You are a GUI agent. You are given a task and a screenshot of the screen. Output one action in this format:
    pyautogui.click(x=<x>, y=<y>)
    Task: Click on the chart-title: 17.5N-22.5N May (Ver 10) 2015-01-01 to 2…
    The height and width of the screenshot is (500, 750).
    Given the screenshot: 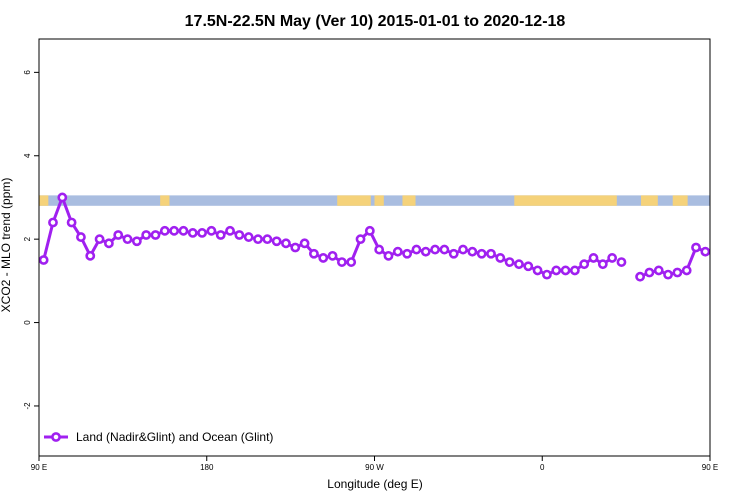 What is the action you would take?
    pyautogui.click(x=375, y=21)
    